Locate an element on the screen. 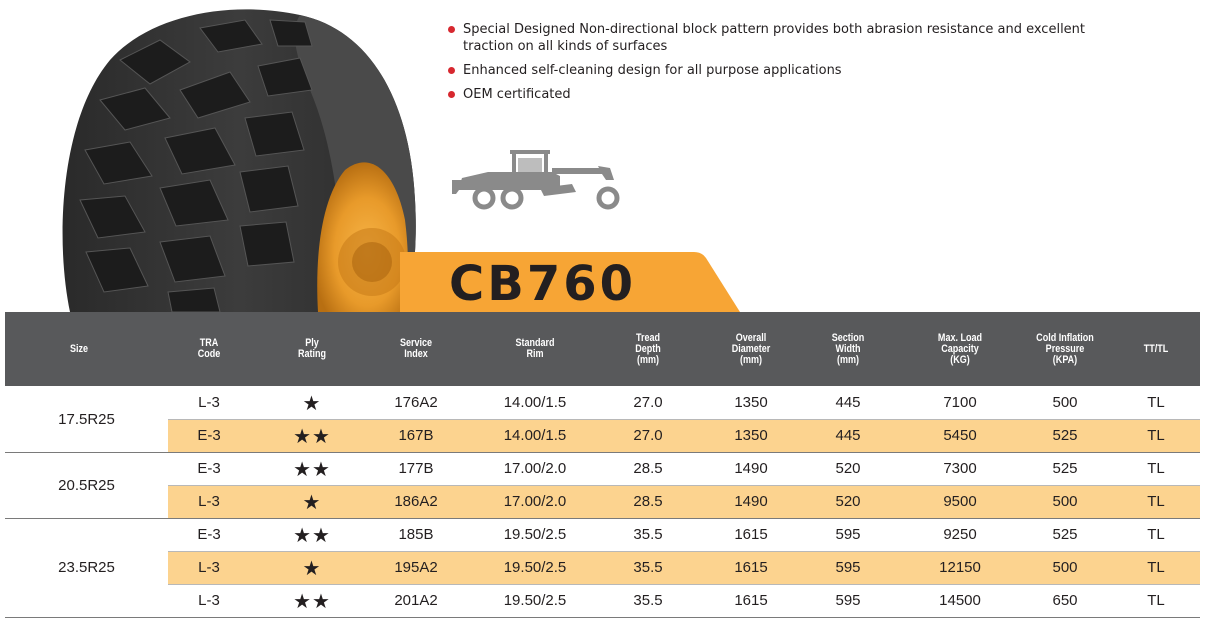  table-row: E-3 ★★ 177B 17.00/2.0 28.5 1490 520 7300 525 TL is located at coordinates (602, 468).